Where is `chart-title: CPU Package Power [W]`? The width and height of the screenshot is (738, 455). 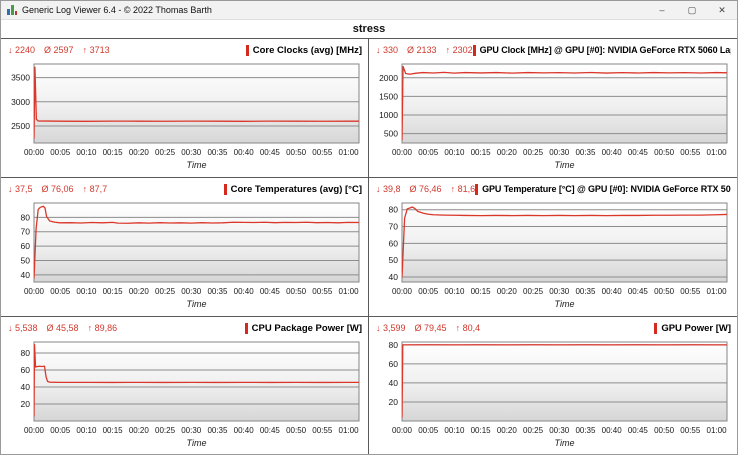 chart-title: CPU Package Power [W] is located at coordinates (306, 328).